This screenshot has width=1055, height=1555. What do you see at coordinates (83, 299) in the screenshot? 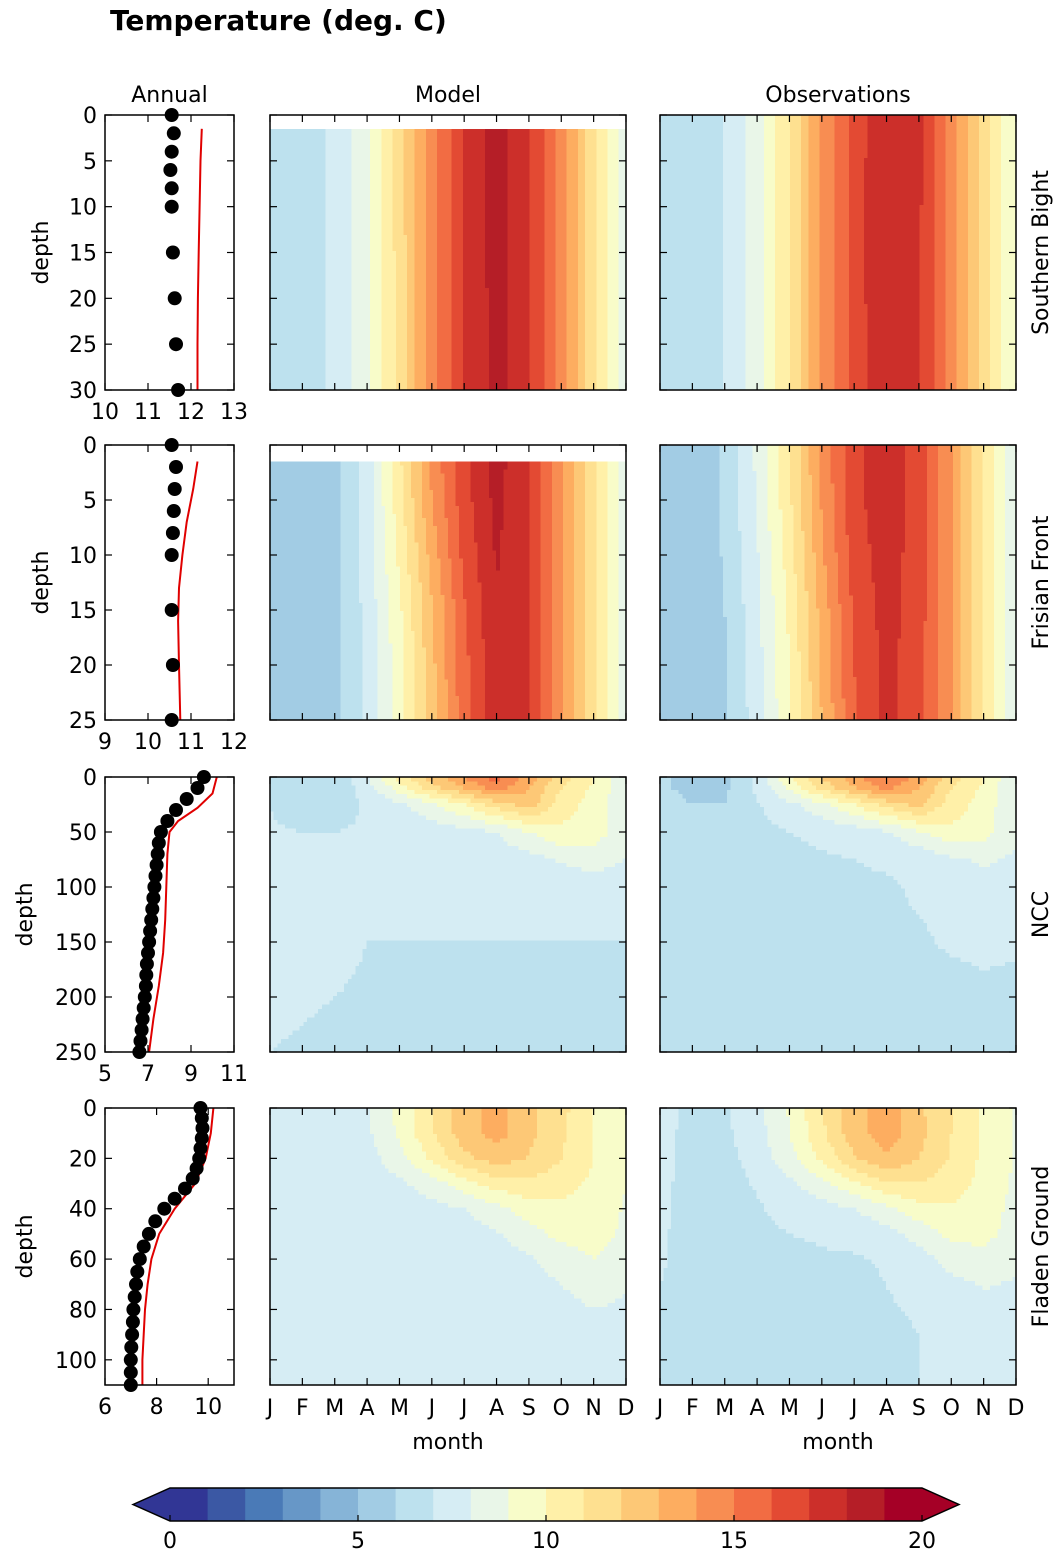
I see `y-tick-label: 20` at bounding box center [83, 299].